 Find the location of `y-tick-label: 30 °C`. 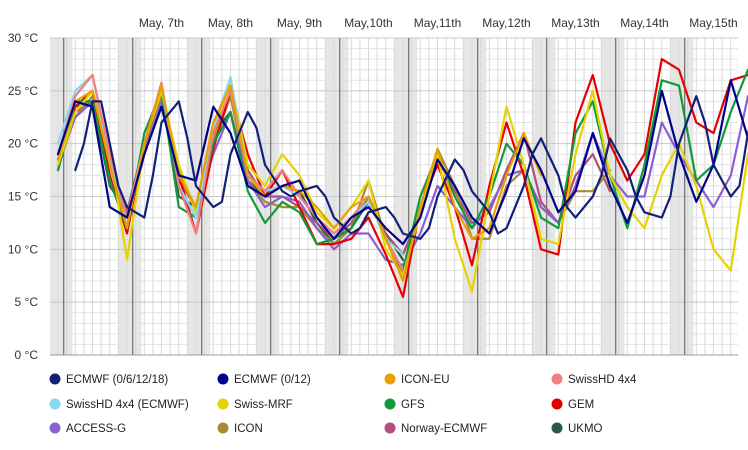

y-tick-label: 30 °C is located at coordinates (23, 38).